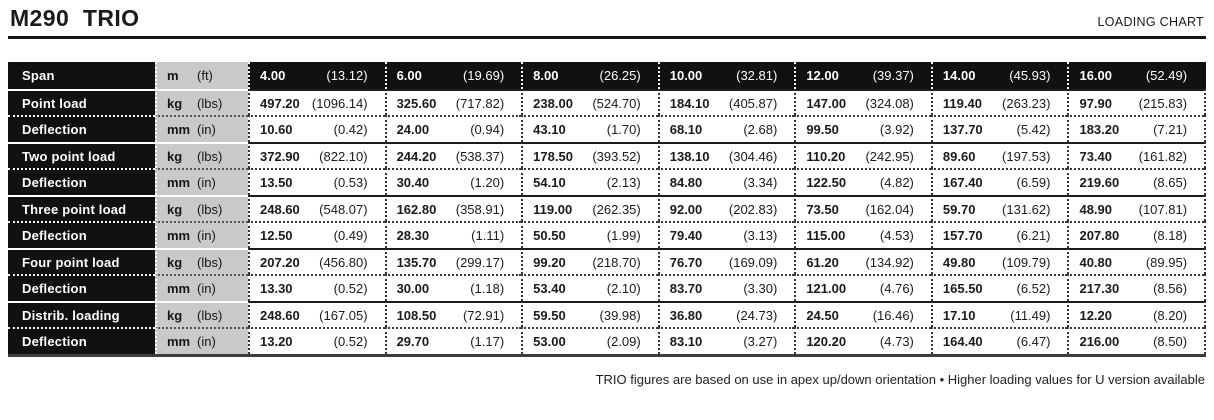 This screenshot has height=420, width=1214. Describe the element at coordinates (1096, 209) in the screenshot. I see `metric-value: 48.90` at that location.